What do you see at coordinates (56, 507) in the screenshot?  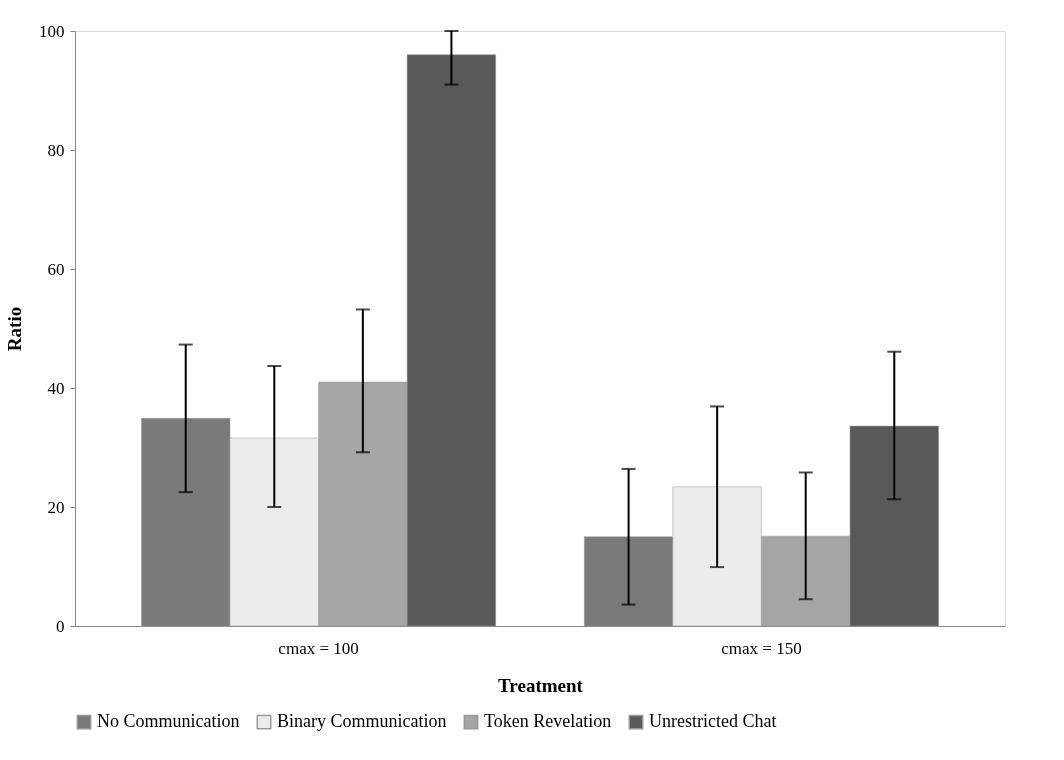 I see `y-tick-label: 20` at bounding box center [56, 507].